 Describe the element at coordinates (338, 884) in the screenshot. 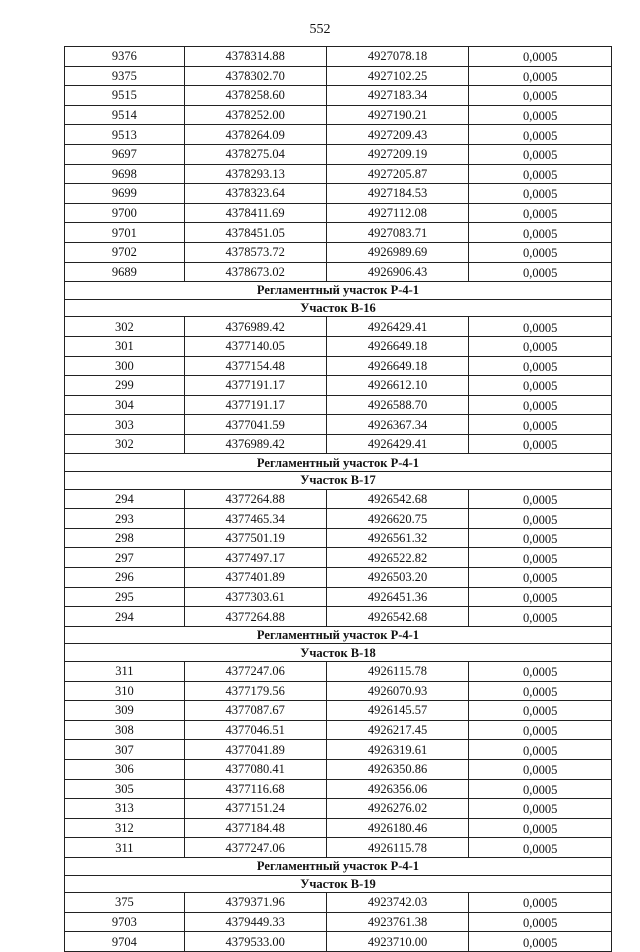

I see `subsection-header-row: Участок В-19` at that location.